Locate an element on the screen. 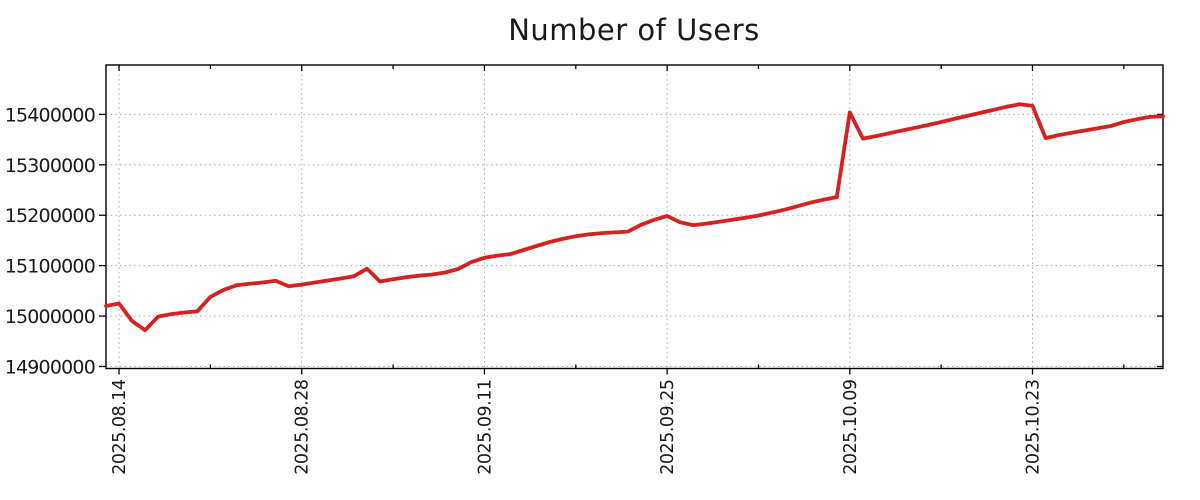  x-axis-tick-label: 2025.10.23 is located at coordinates (1034, 427).